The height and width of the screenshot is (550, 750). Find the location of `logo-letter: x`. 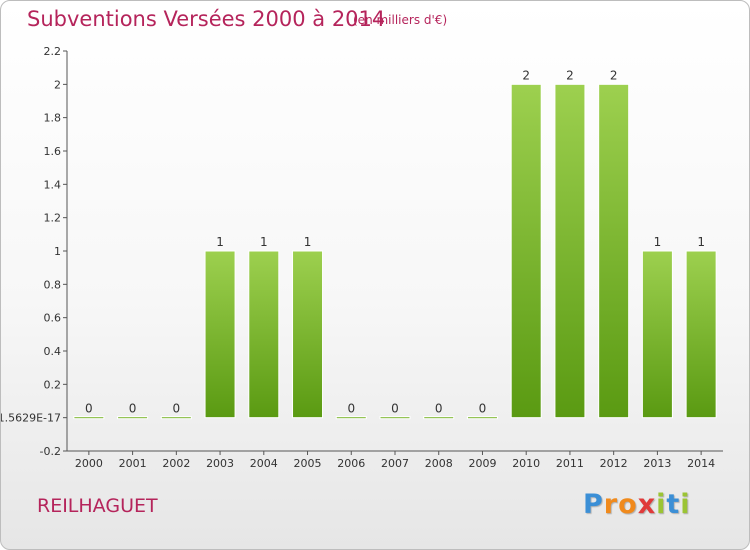

logo-letter: x is located at coordinates (647, 504).